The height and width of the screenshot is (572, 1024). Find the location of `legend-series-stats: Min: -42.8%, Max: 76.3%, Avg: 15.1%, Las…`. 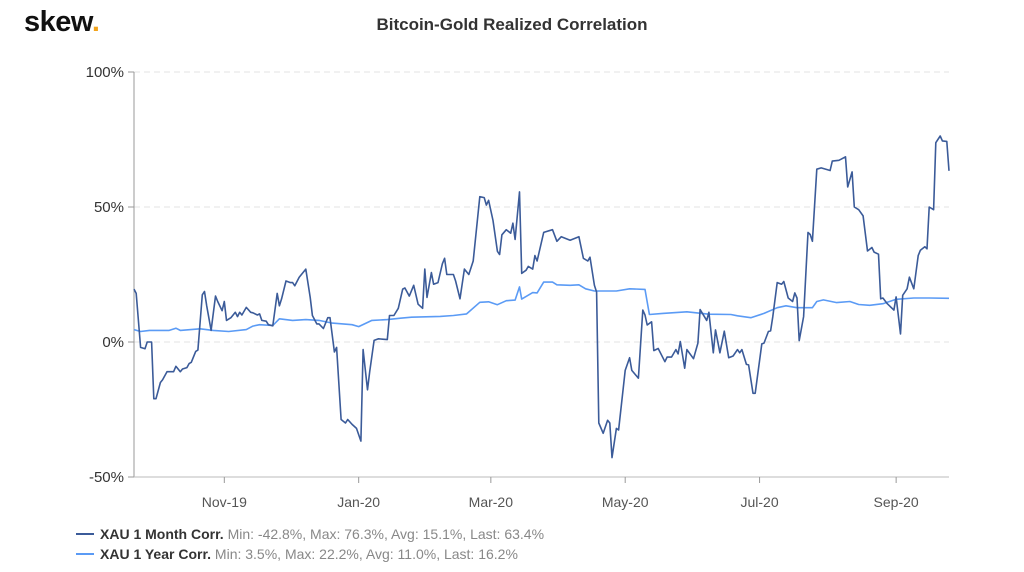

legend-series-stats: Min: -42.8%, Max: 76.3%, Avg: 15.1%, Las… is located at coordinates (386, 534).